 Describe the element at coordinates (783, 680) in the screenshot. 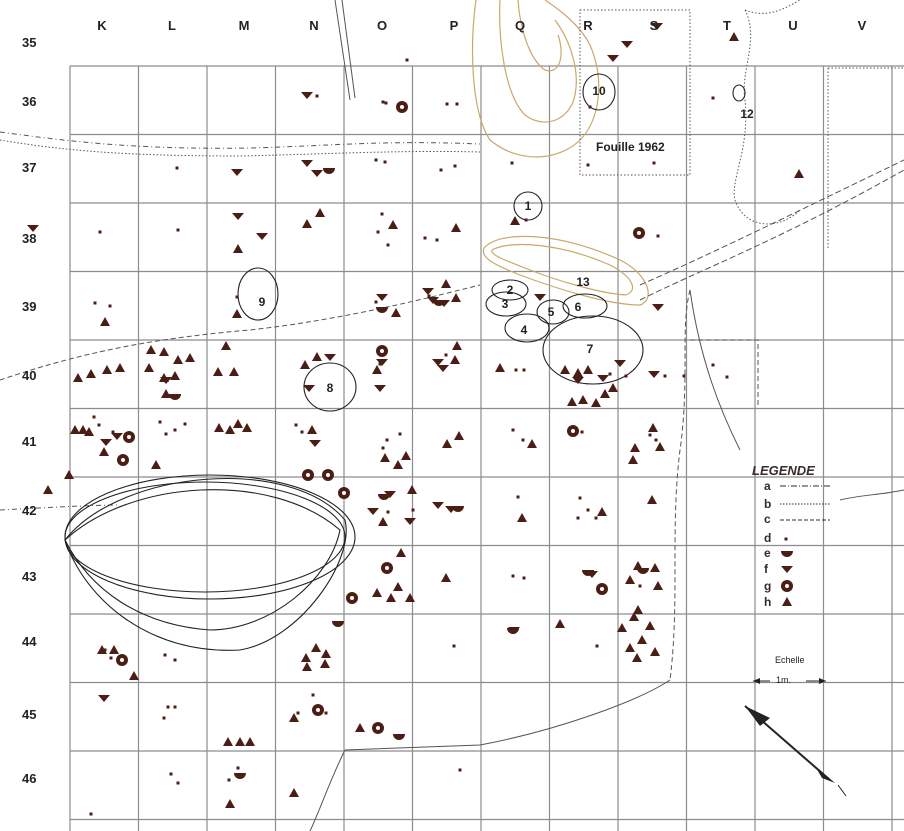

I see `scale-unit: 1m.` at that location.